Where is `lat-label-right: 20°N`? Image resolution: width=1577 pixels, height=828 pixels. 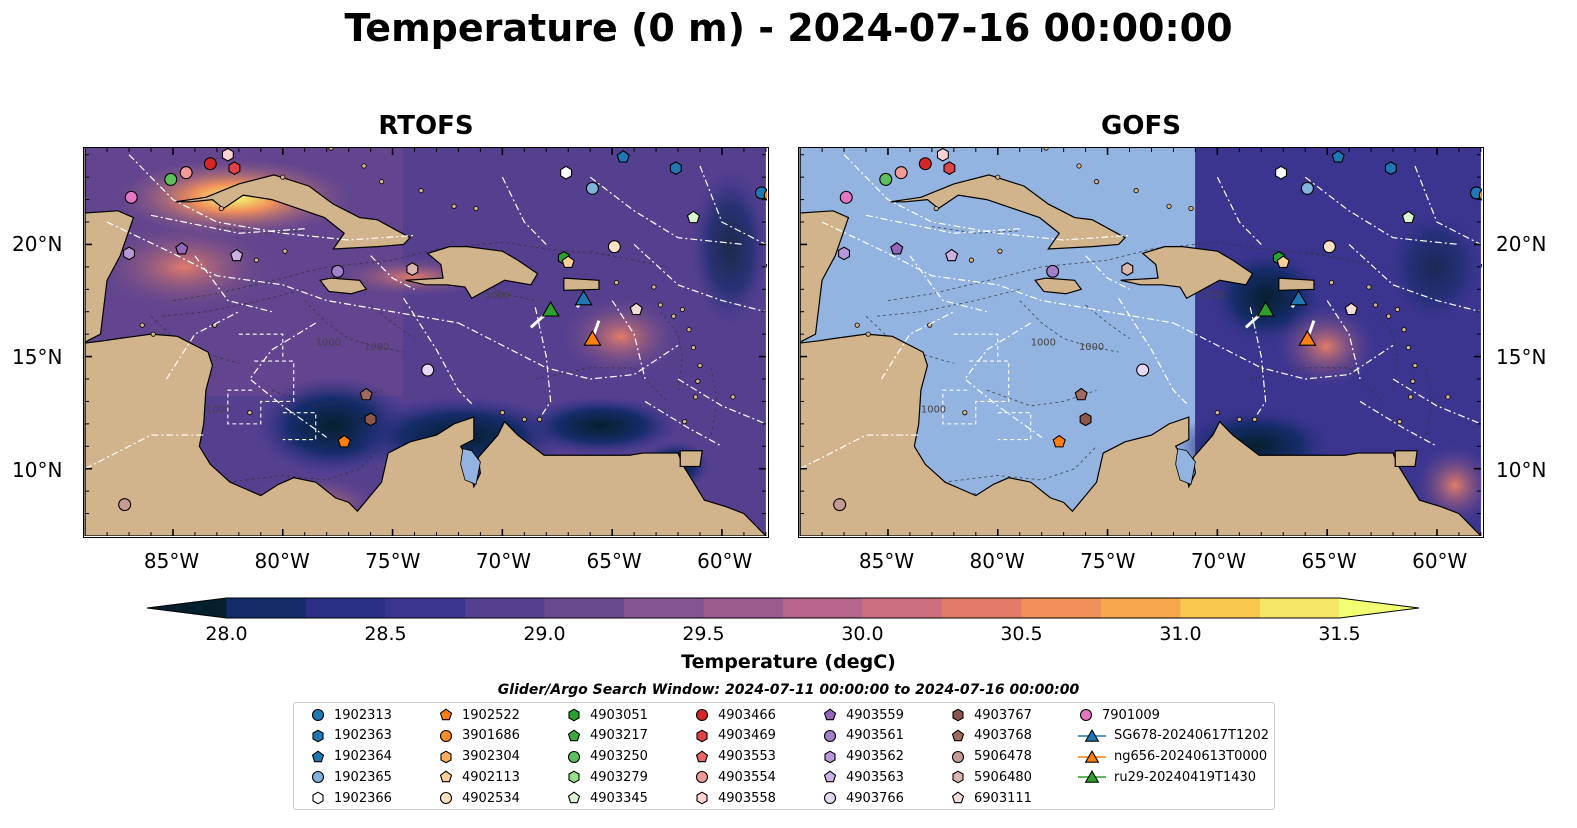 lat-label-right: 20°N is located at coordinates (1521, 244).